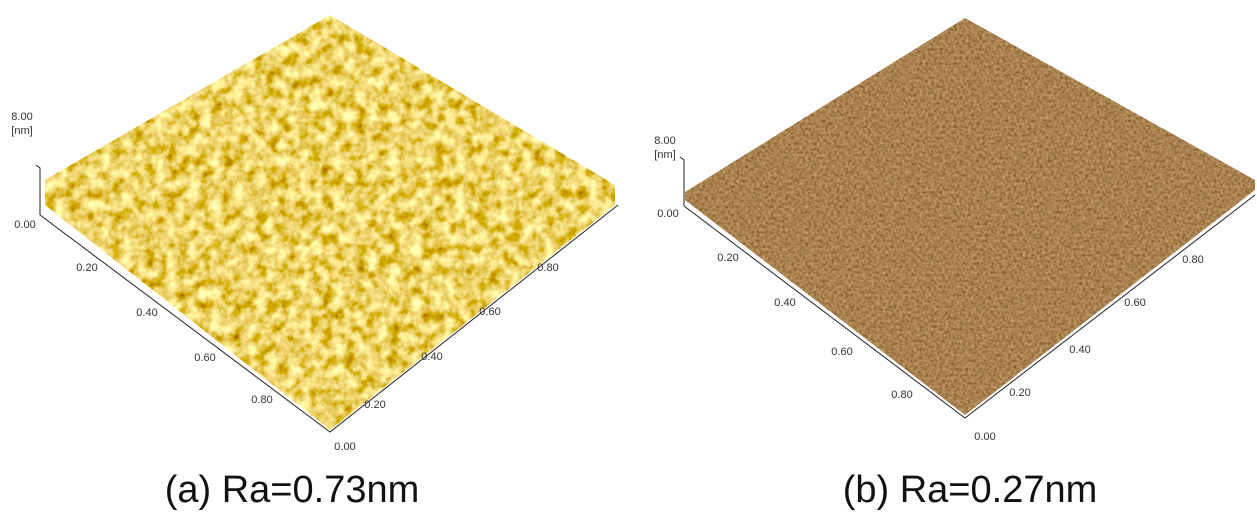  Describe the element at coordinates (970, 490) in the screenshot. I see `caption: (b) Ra=0.27nm` at that location.